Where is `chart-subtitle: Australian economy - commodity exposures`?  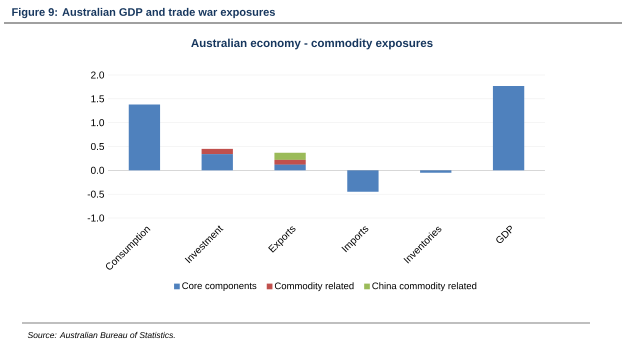 chart-subtitle: Australian economy - commodity exposures is located at coordinates (312, 44).